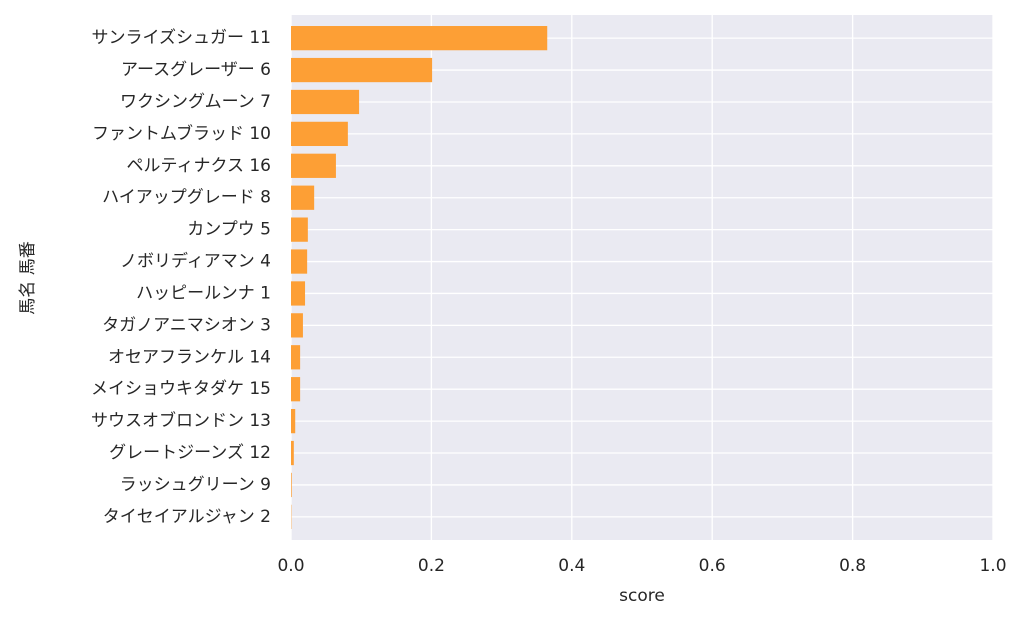 This screenshot has height=620, width=1024. Describe the element at coordinates (571, 566) in the screenshot. I see `x-tick-label: 0.4` at that location.